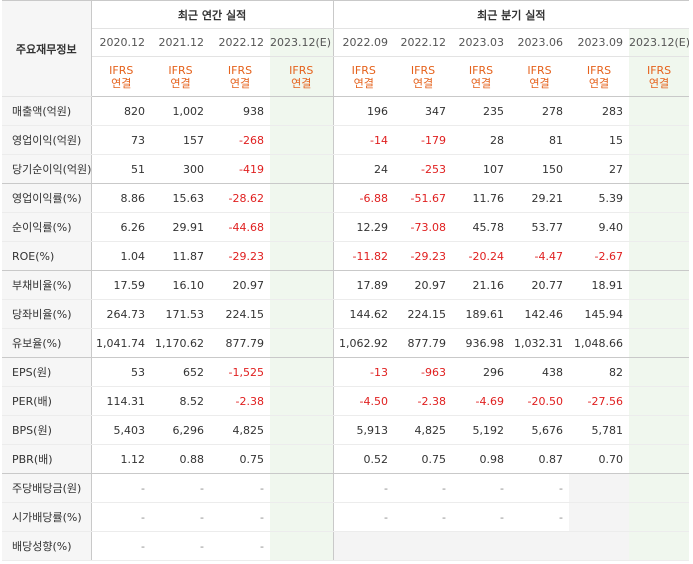 The height and width of the screenshot is (564, 693). I want to click on value-cell: 296, so click(481, 372).